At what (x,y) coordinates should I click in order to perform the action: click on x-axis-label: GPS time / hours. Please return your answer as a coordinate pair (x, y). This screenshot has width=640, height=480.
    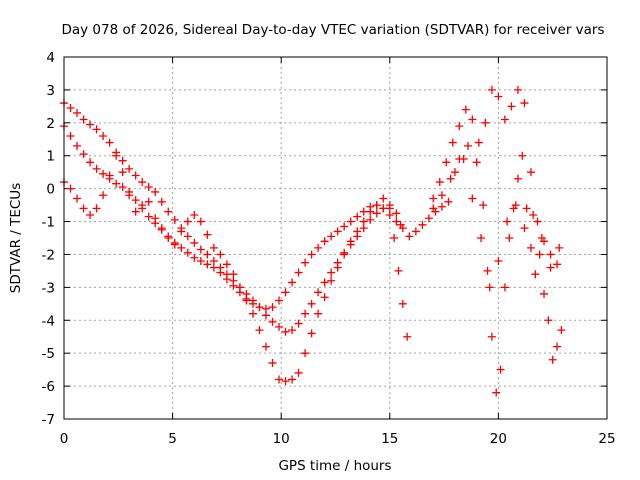
    Looking at the image, I should click on (334, 466).